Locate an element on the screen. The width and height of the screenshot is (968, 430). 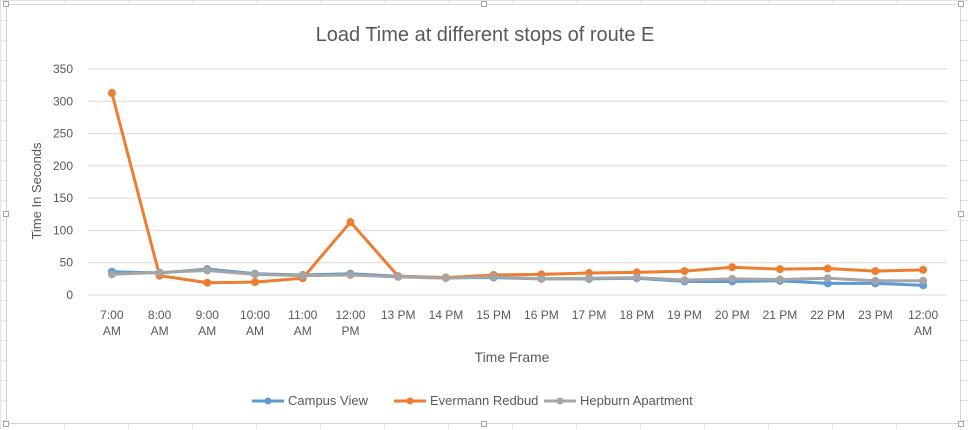
y-tick-label: 300 is located at coordinates (63, 101).